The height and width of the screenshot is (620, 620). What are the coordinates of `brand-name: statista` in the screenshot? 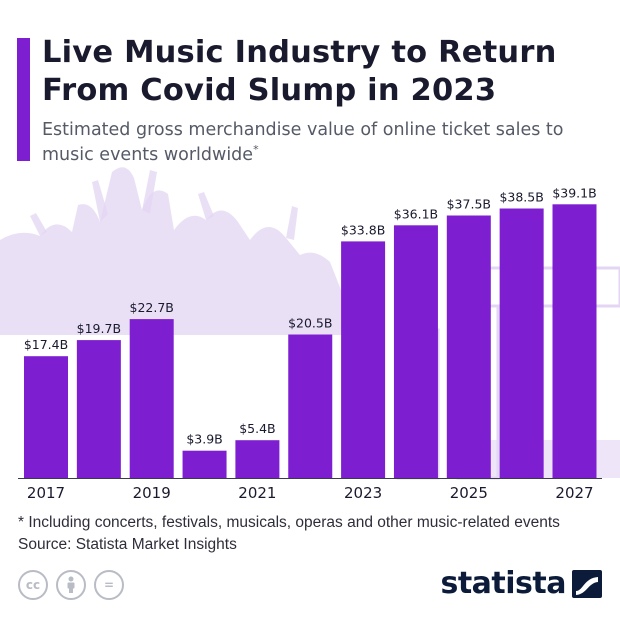 It's located at (503, 583).